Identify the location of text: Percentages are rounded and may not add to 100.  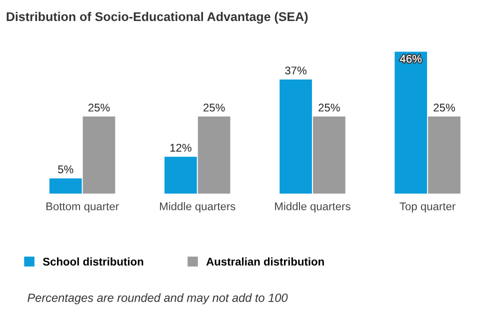
(158, 298).